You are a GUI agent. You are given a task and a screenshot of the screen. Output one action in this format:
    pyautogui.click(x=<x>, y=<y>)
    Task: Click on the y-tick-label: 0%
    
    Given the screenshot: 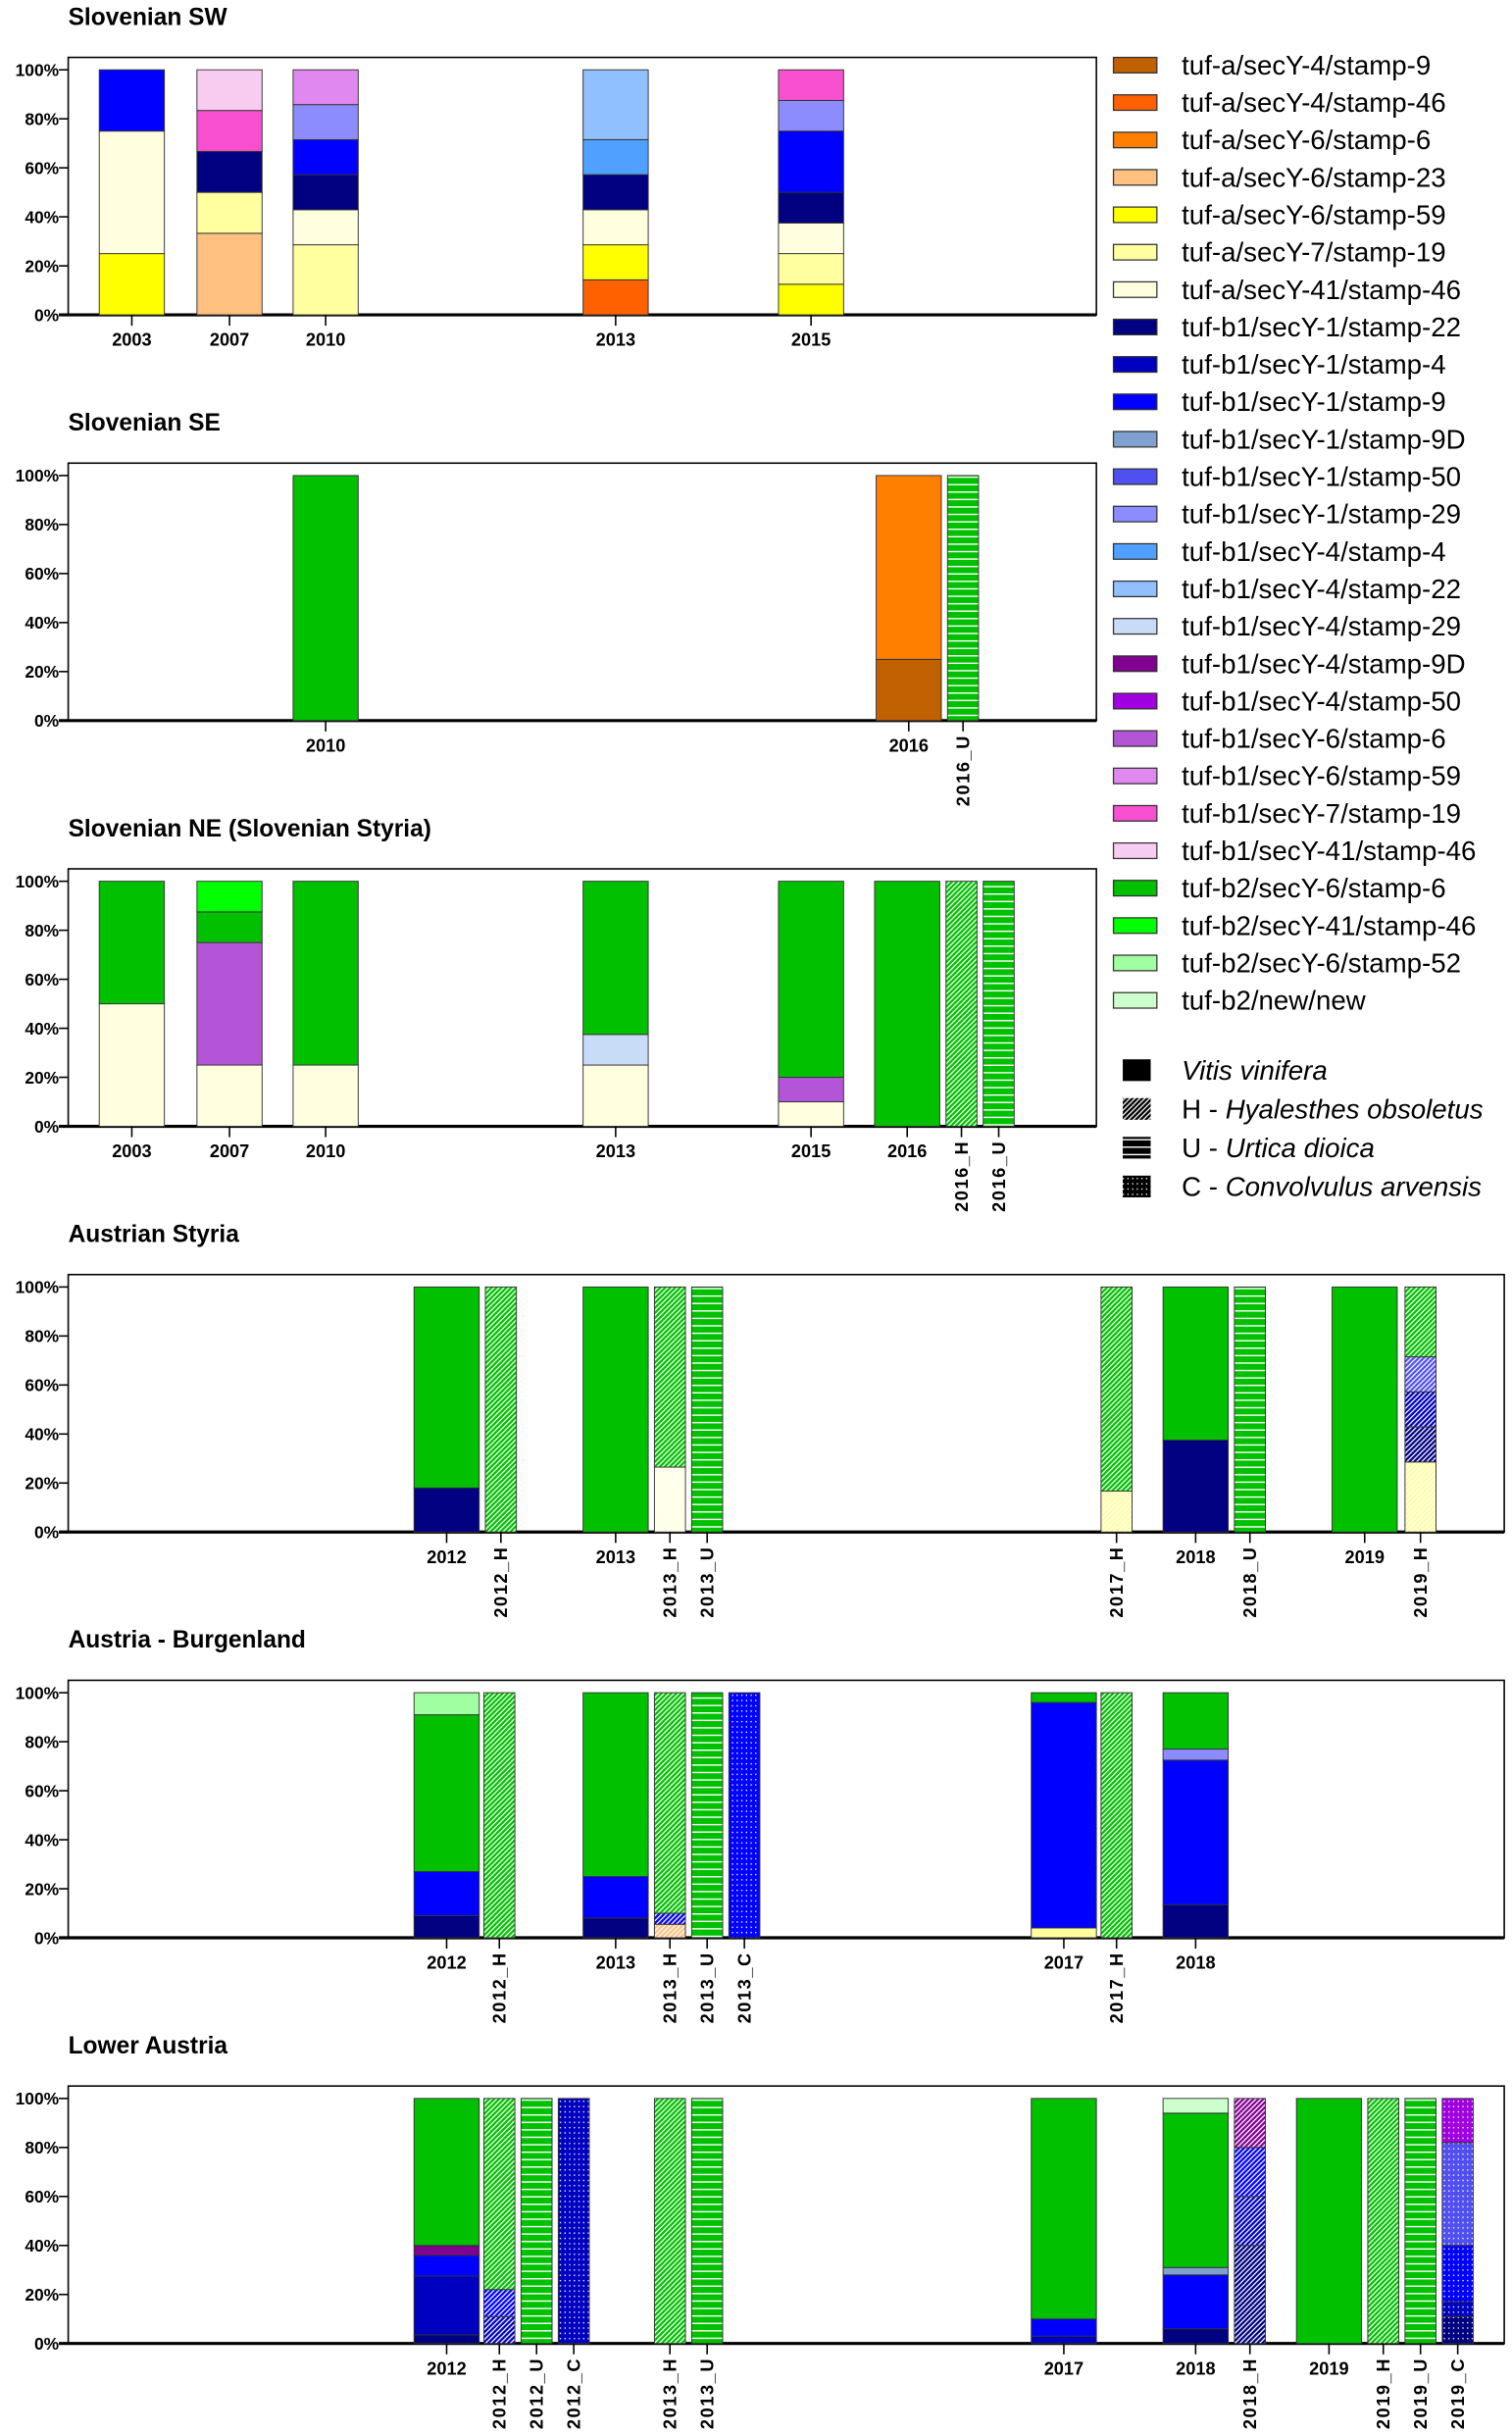 What is the action you would take?
    pyautogui.click(x=46, y=1938)
    